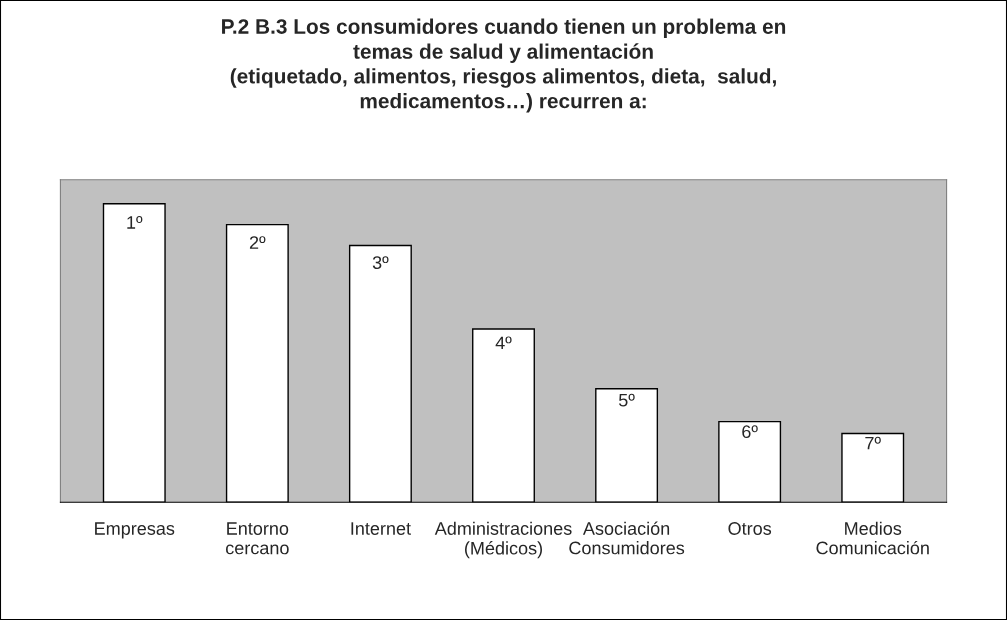 This screenshot has height=620, width=1007. I want to click on x-tick-label: Entorno cercano, so click(257, 538).